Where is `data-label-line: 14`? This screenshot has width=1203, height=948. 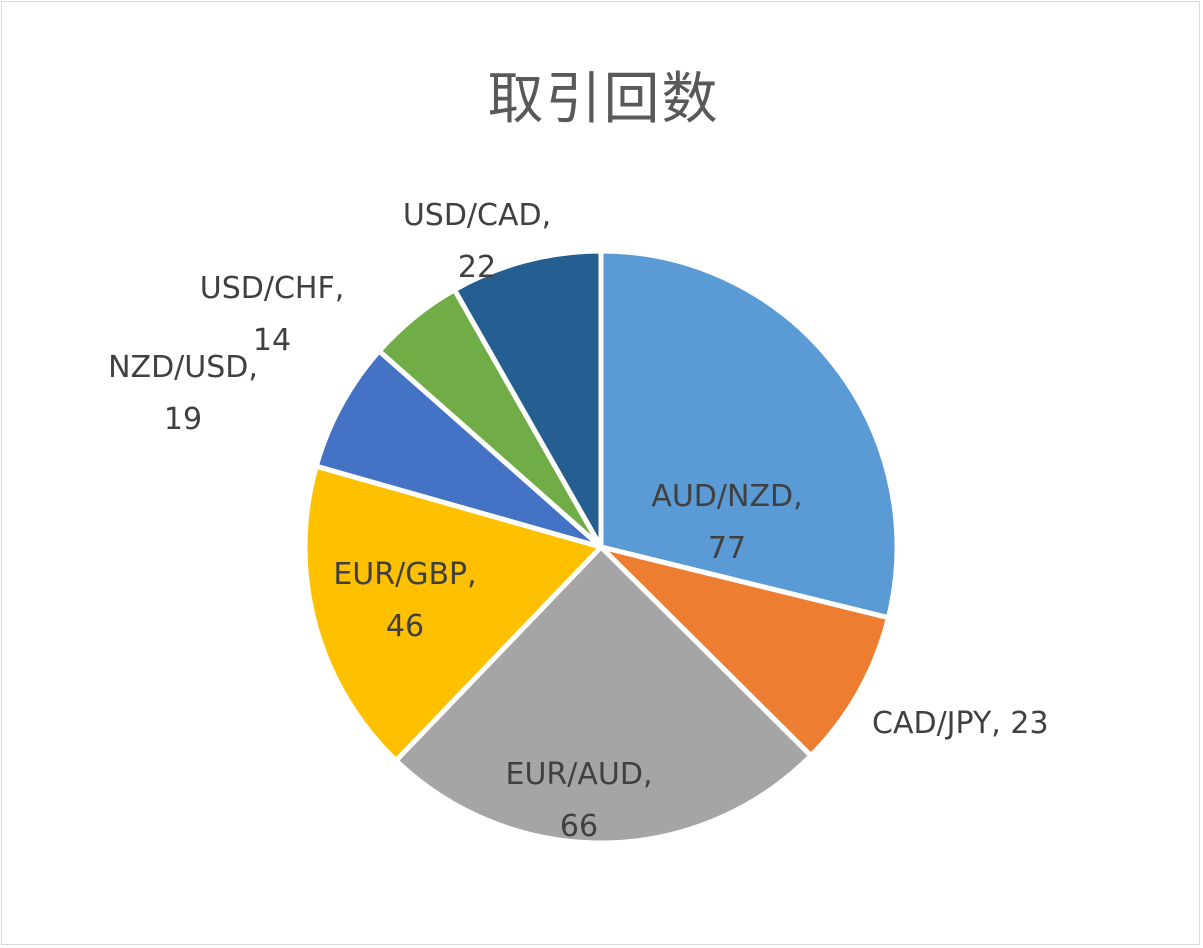
data-label-line: 14 is located at coordinates (272, 340).